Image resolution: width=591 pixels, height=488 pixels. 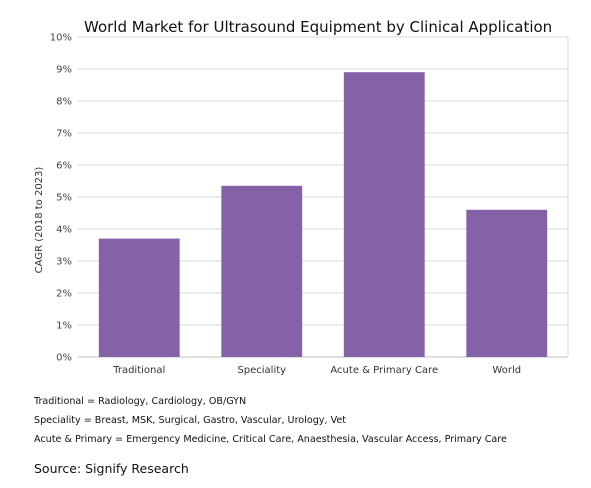 What do you see at coordinates (138, 370) in the screenshot?
I see `category-label: Traditional` at bounding box center [138, 370].